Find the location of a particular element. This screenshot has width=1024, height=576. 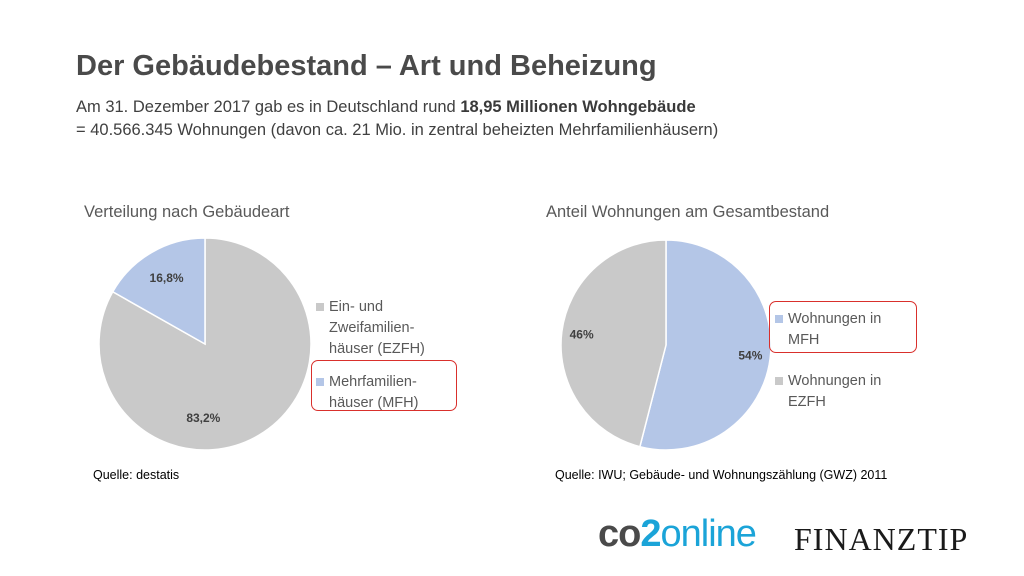

legend-label-line: häuser (EZFH) is located at coordinates (377, 349).